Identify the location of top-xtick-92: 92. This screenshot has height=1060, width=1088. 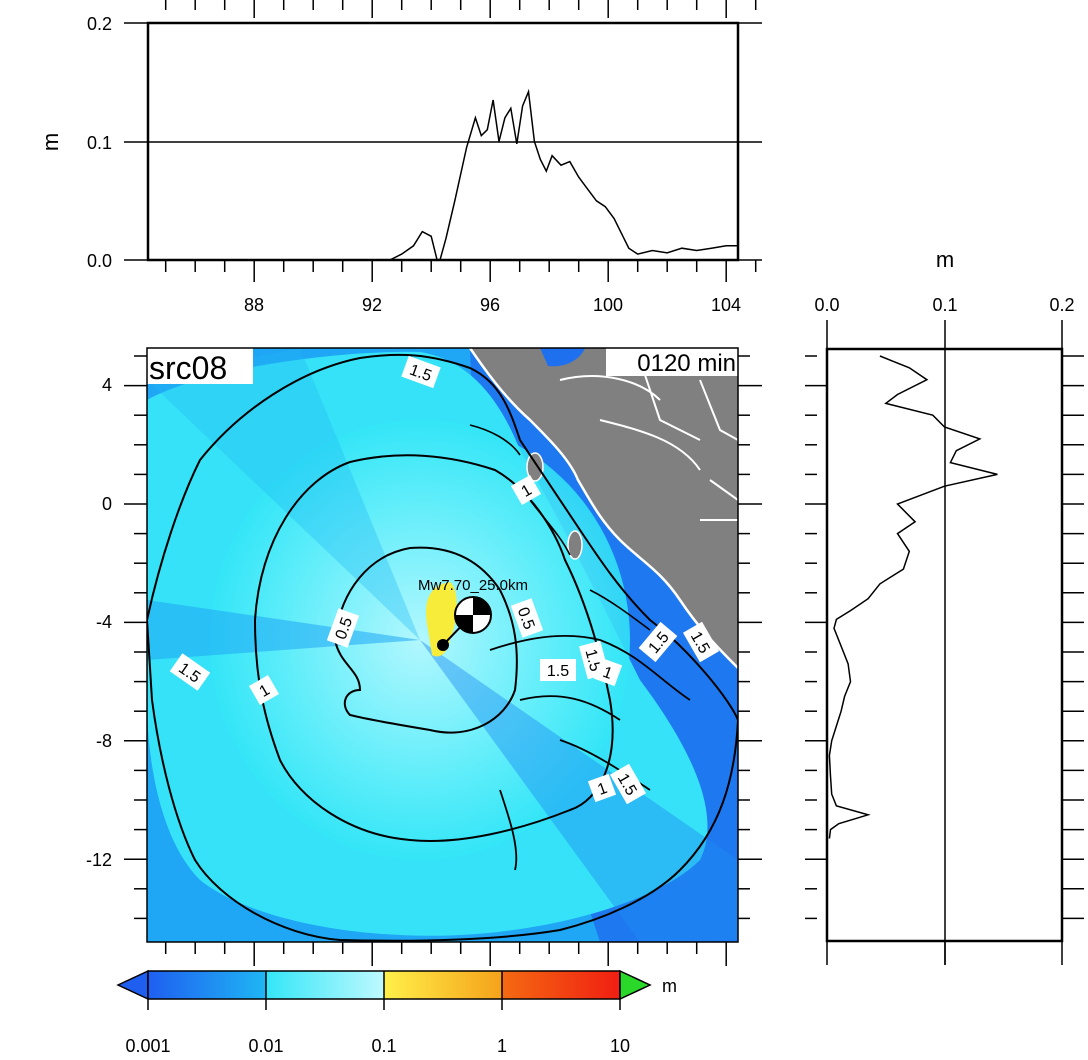
(372, 305).